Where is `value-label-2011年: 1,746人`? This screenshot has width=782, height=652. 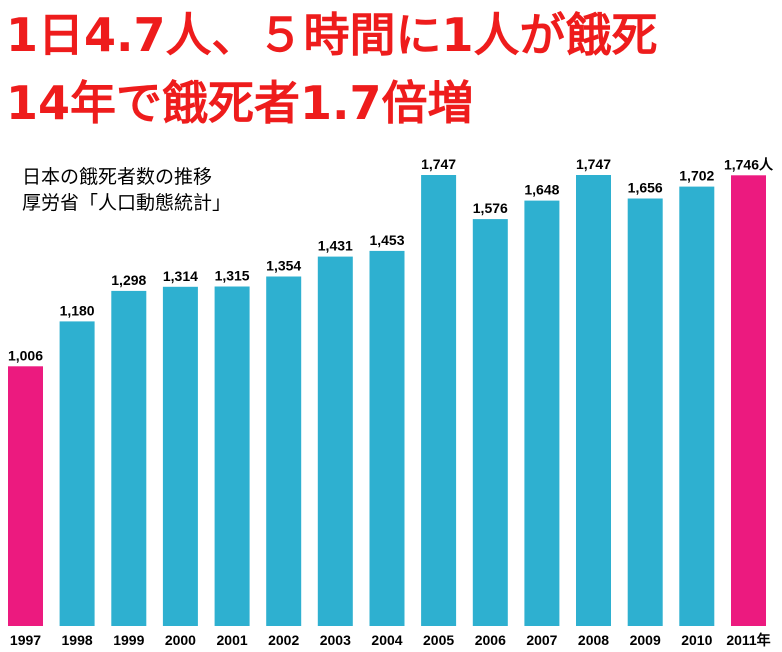 value-label-2011年: 1,746人 is located at coordinates (749, 164).